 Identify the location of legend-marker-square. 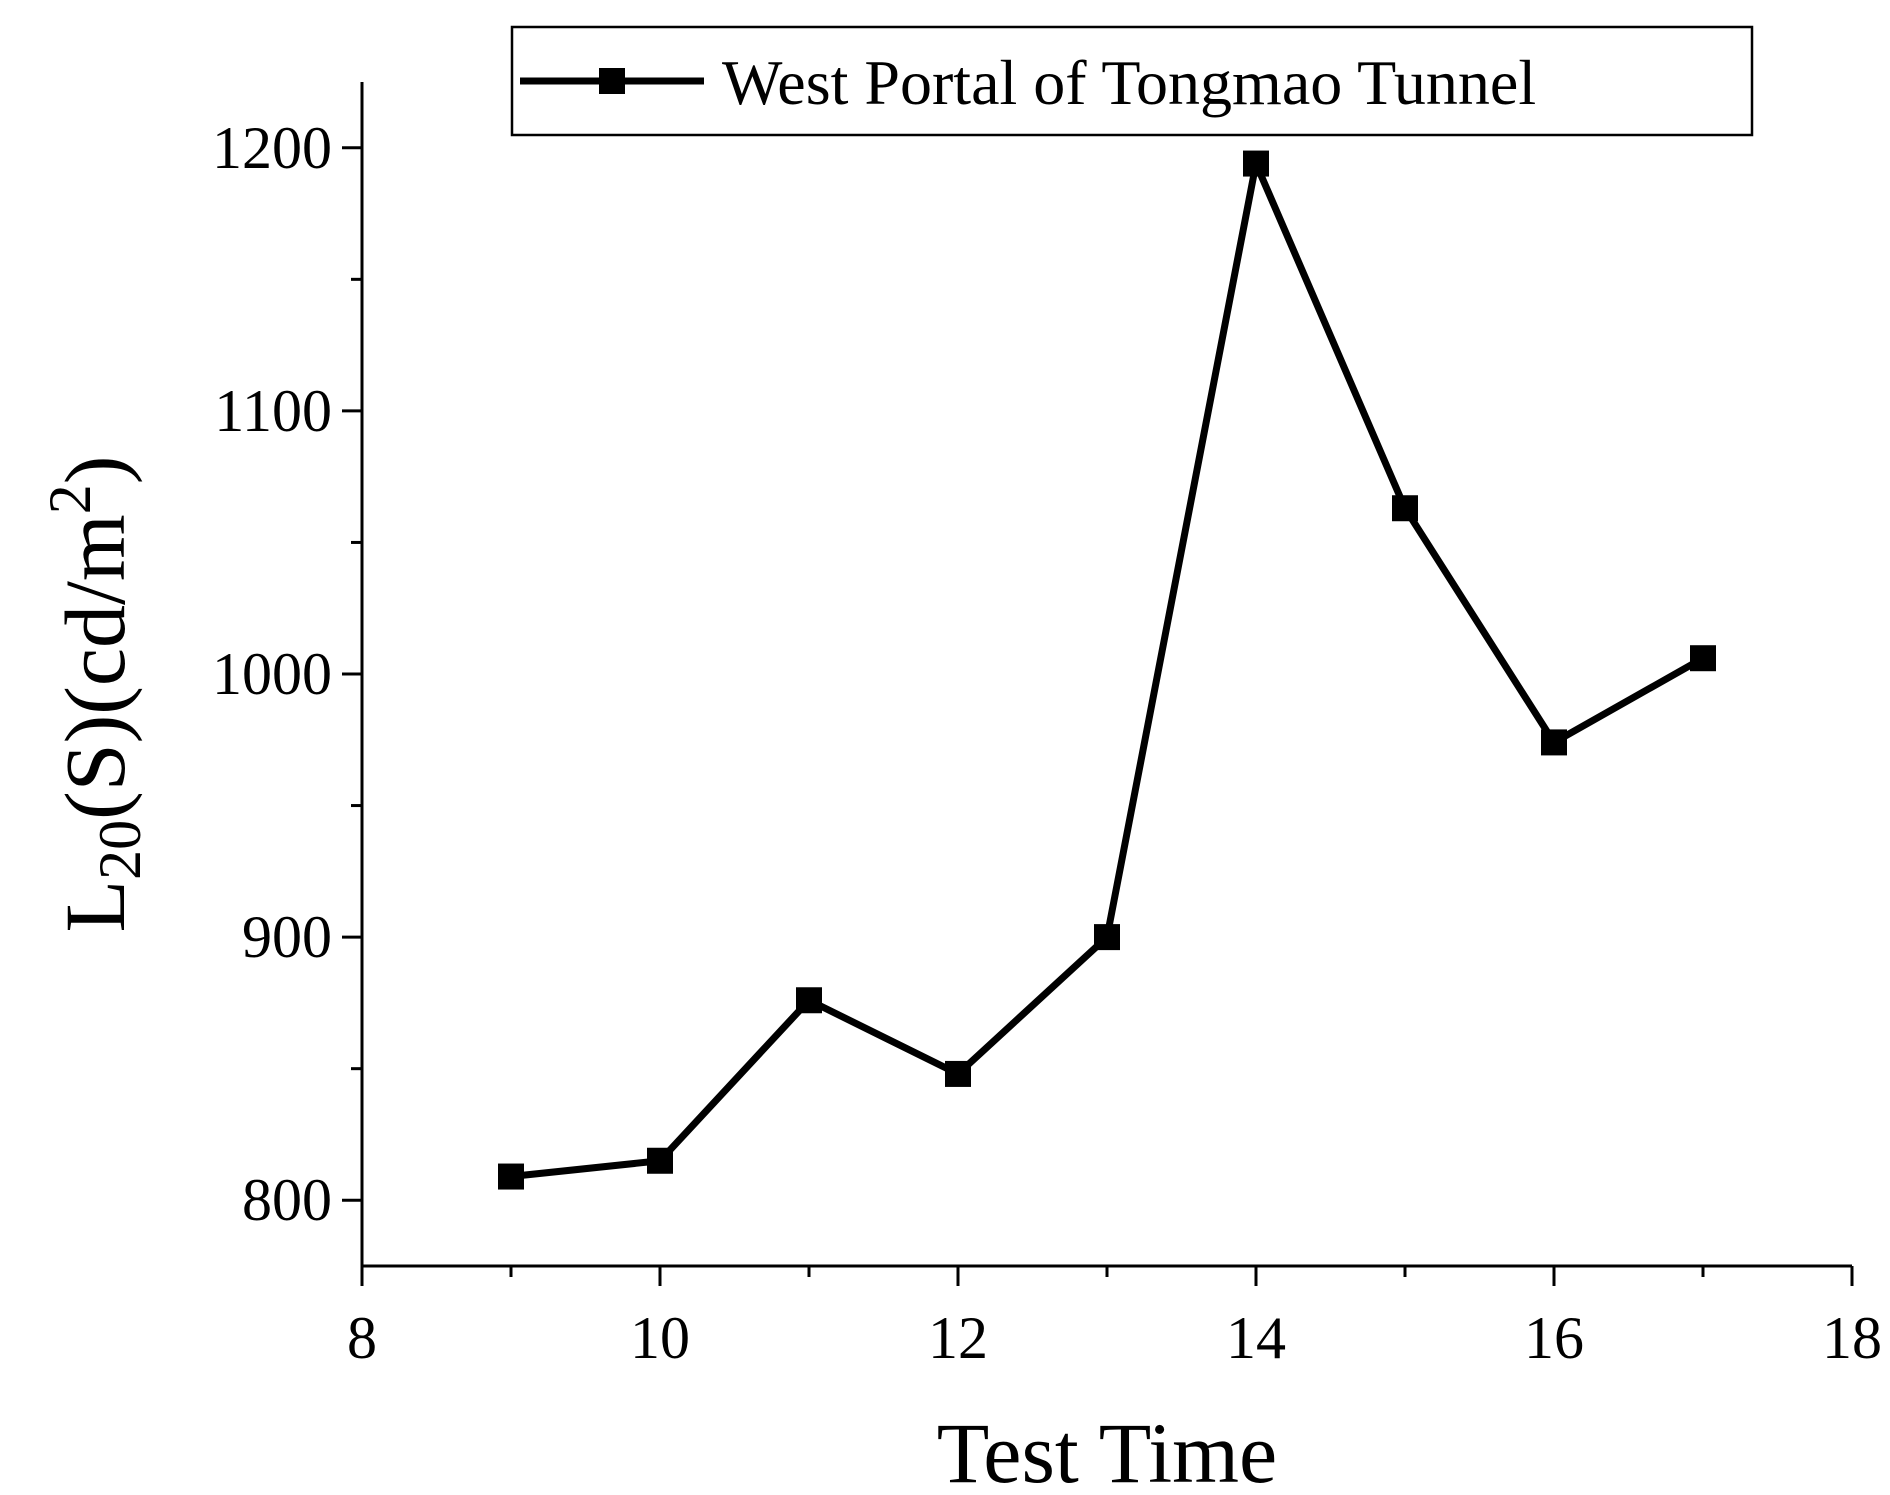
(612, 81).